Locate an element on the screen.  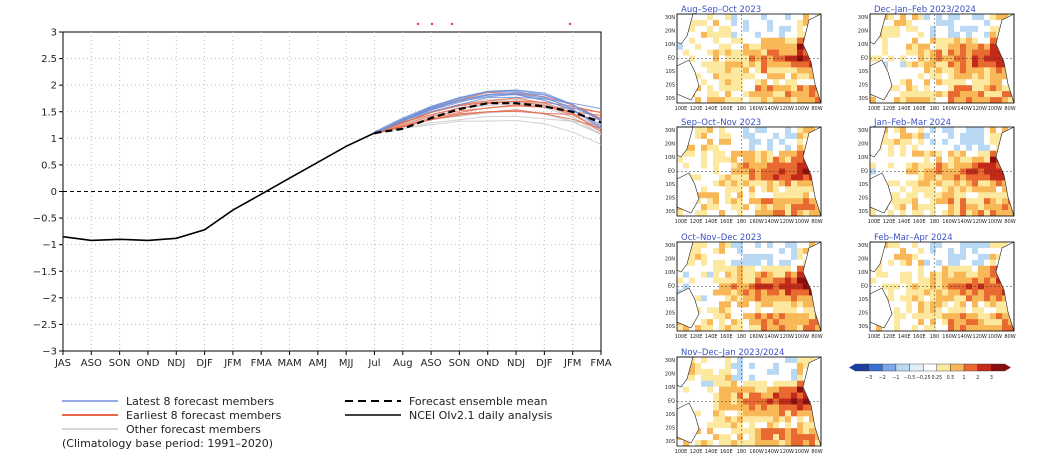
colorbar-swatch is located at coordinates (957, 367).